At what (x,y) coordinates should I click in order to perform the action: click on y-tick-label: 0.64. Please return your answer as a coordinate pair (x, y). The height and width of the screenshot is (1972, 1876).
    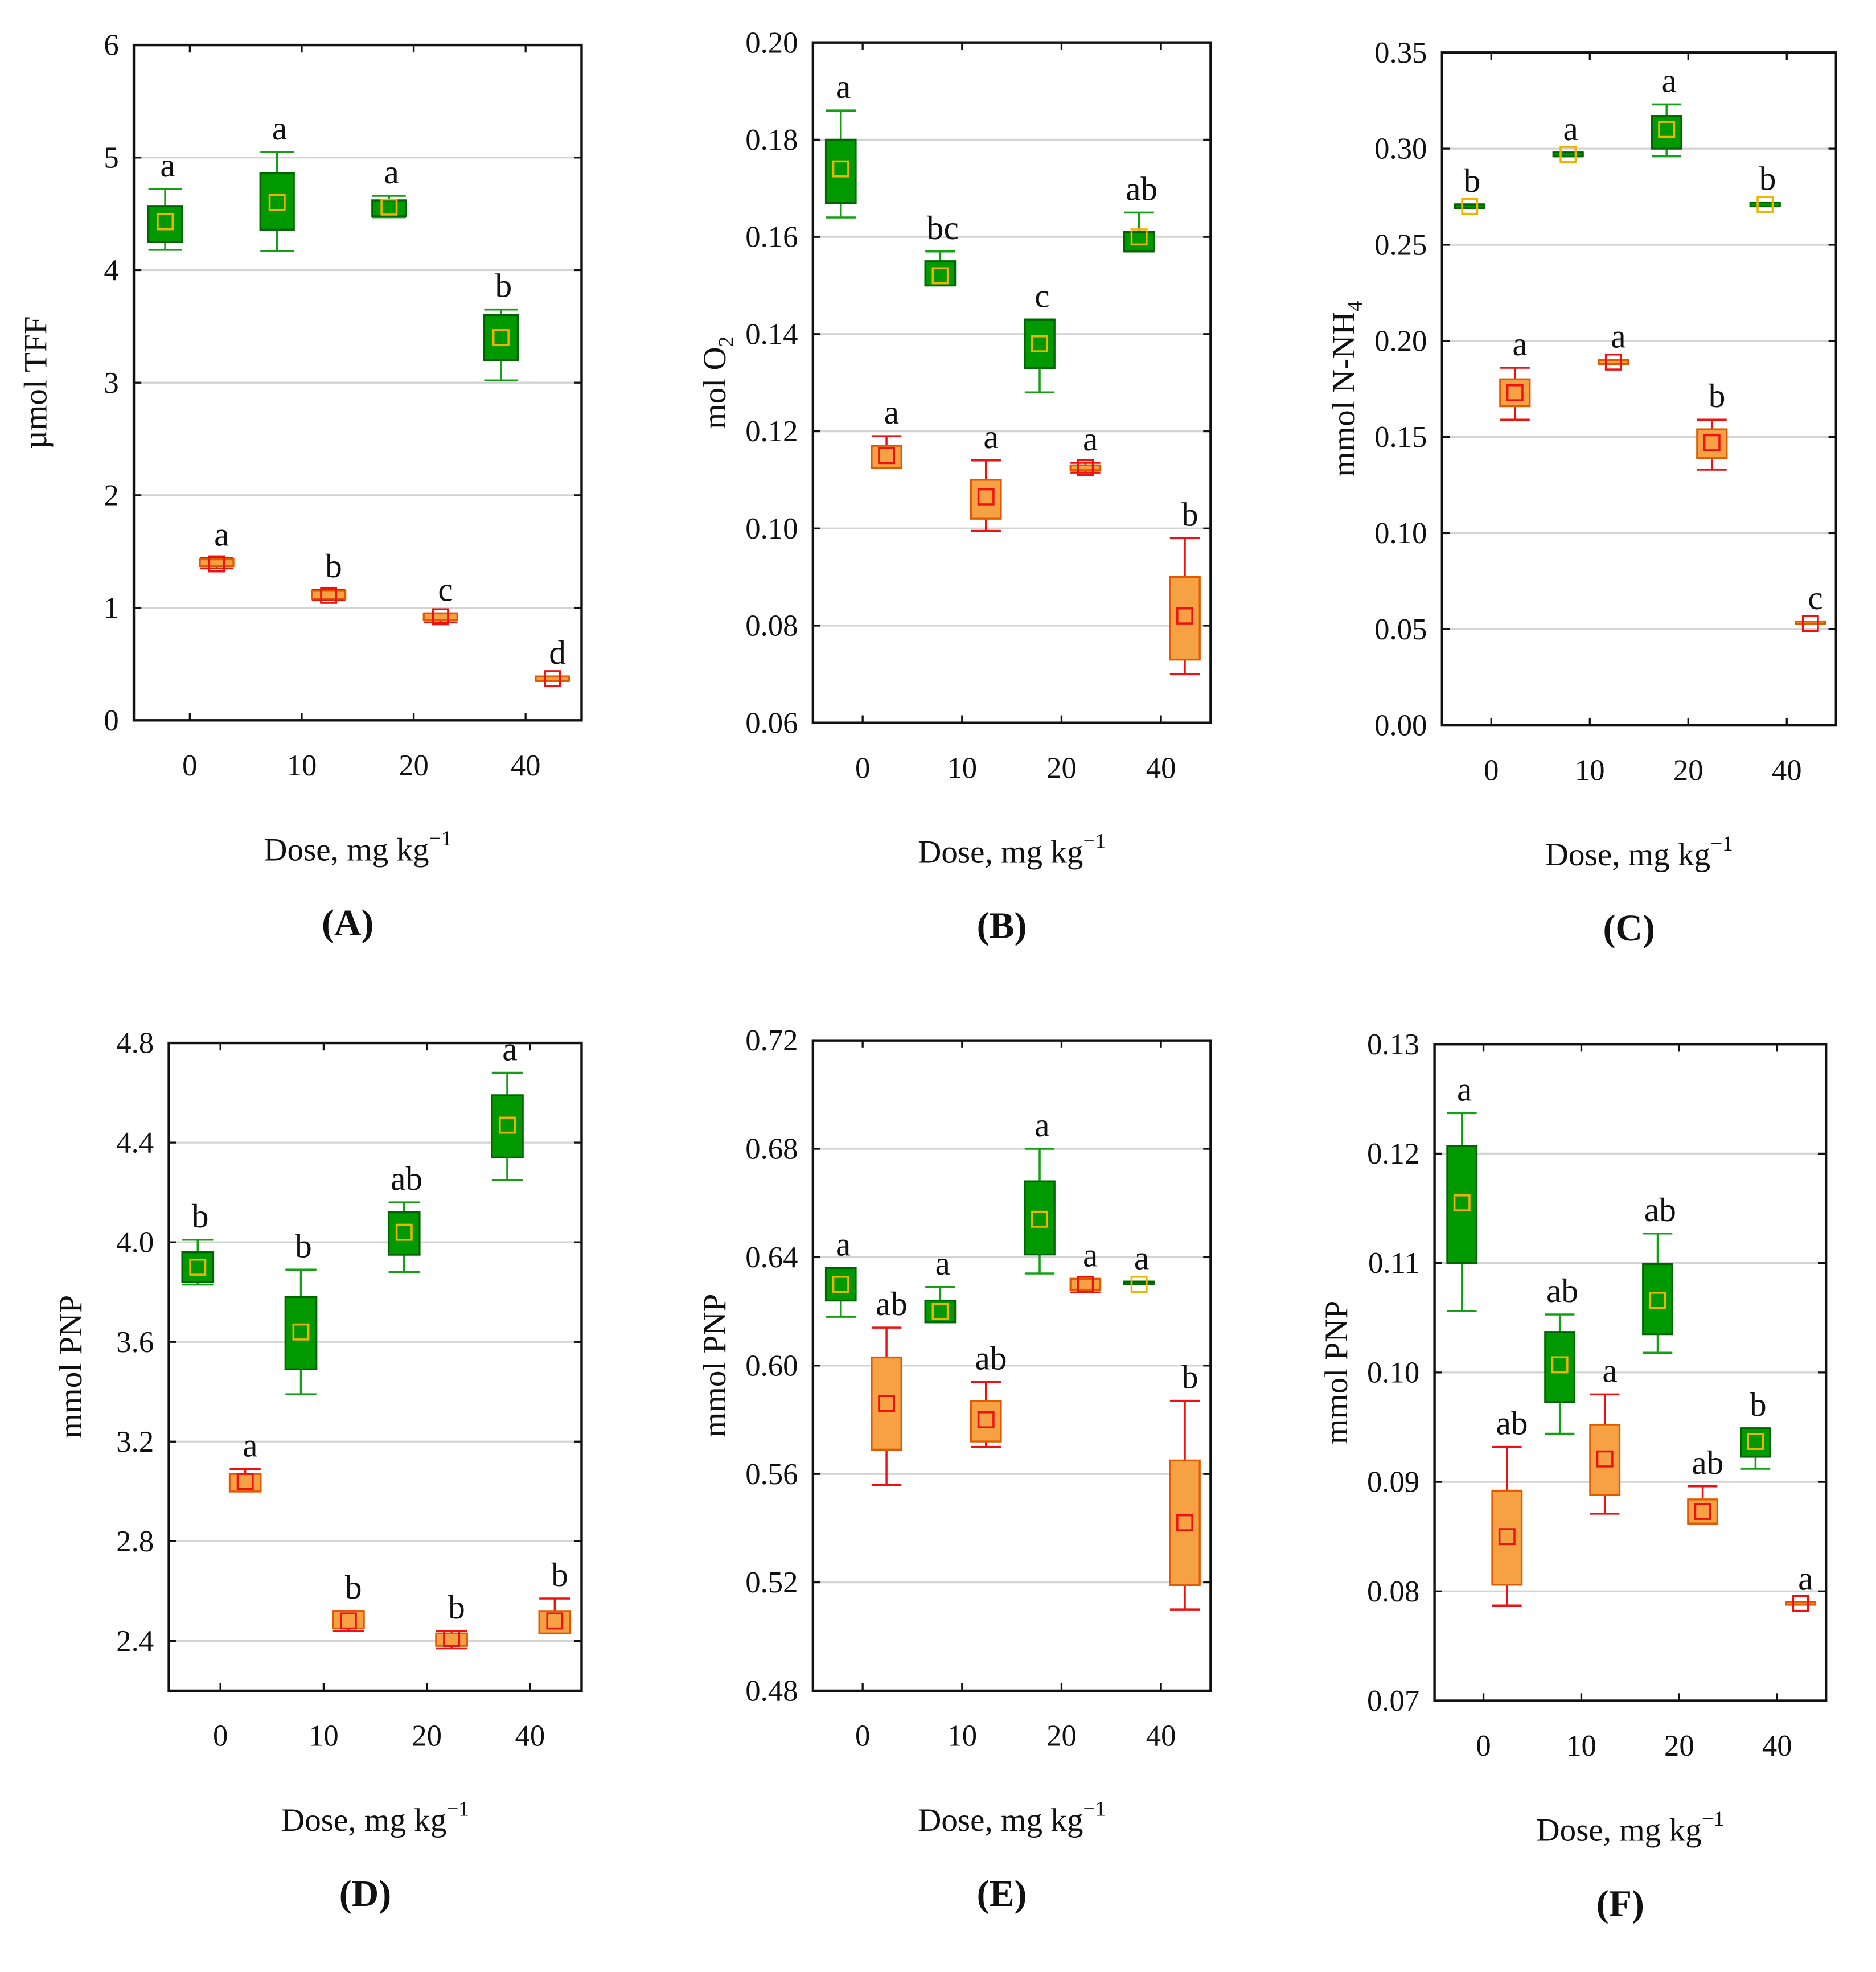
    Looking at the image, I should click on (771, 1257).